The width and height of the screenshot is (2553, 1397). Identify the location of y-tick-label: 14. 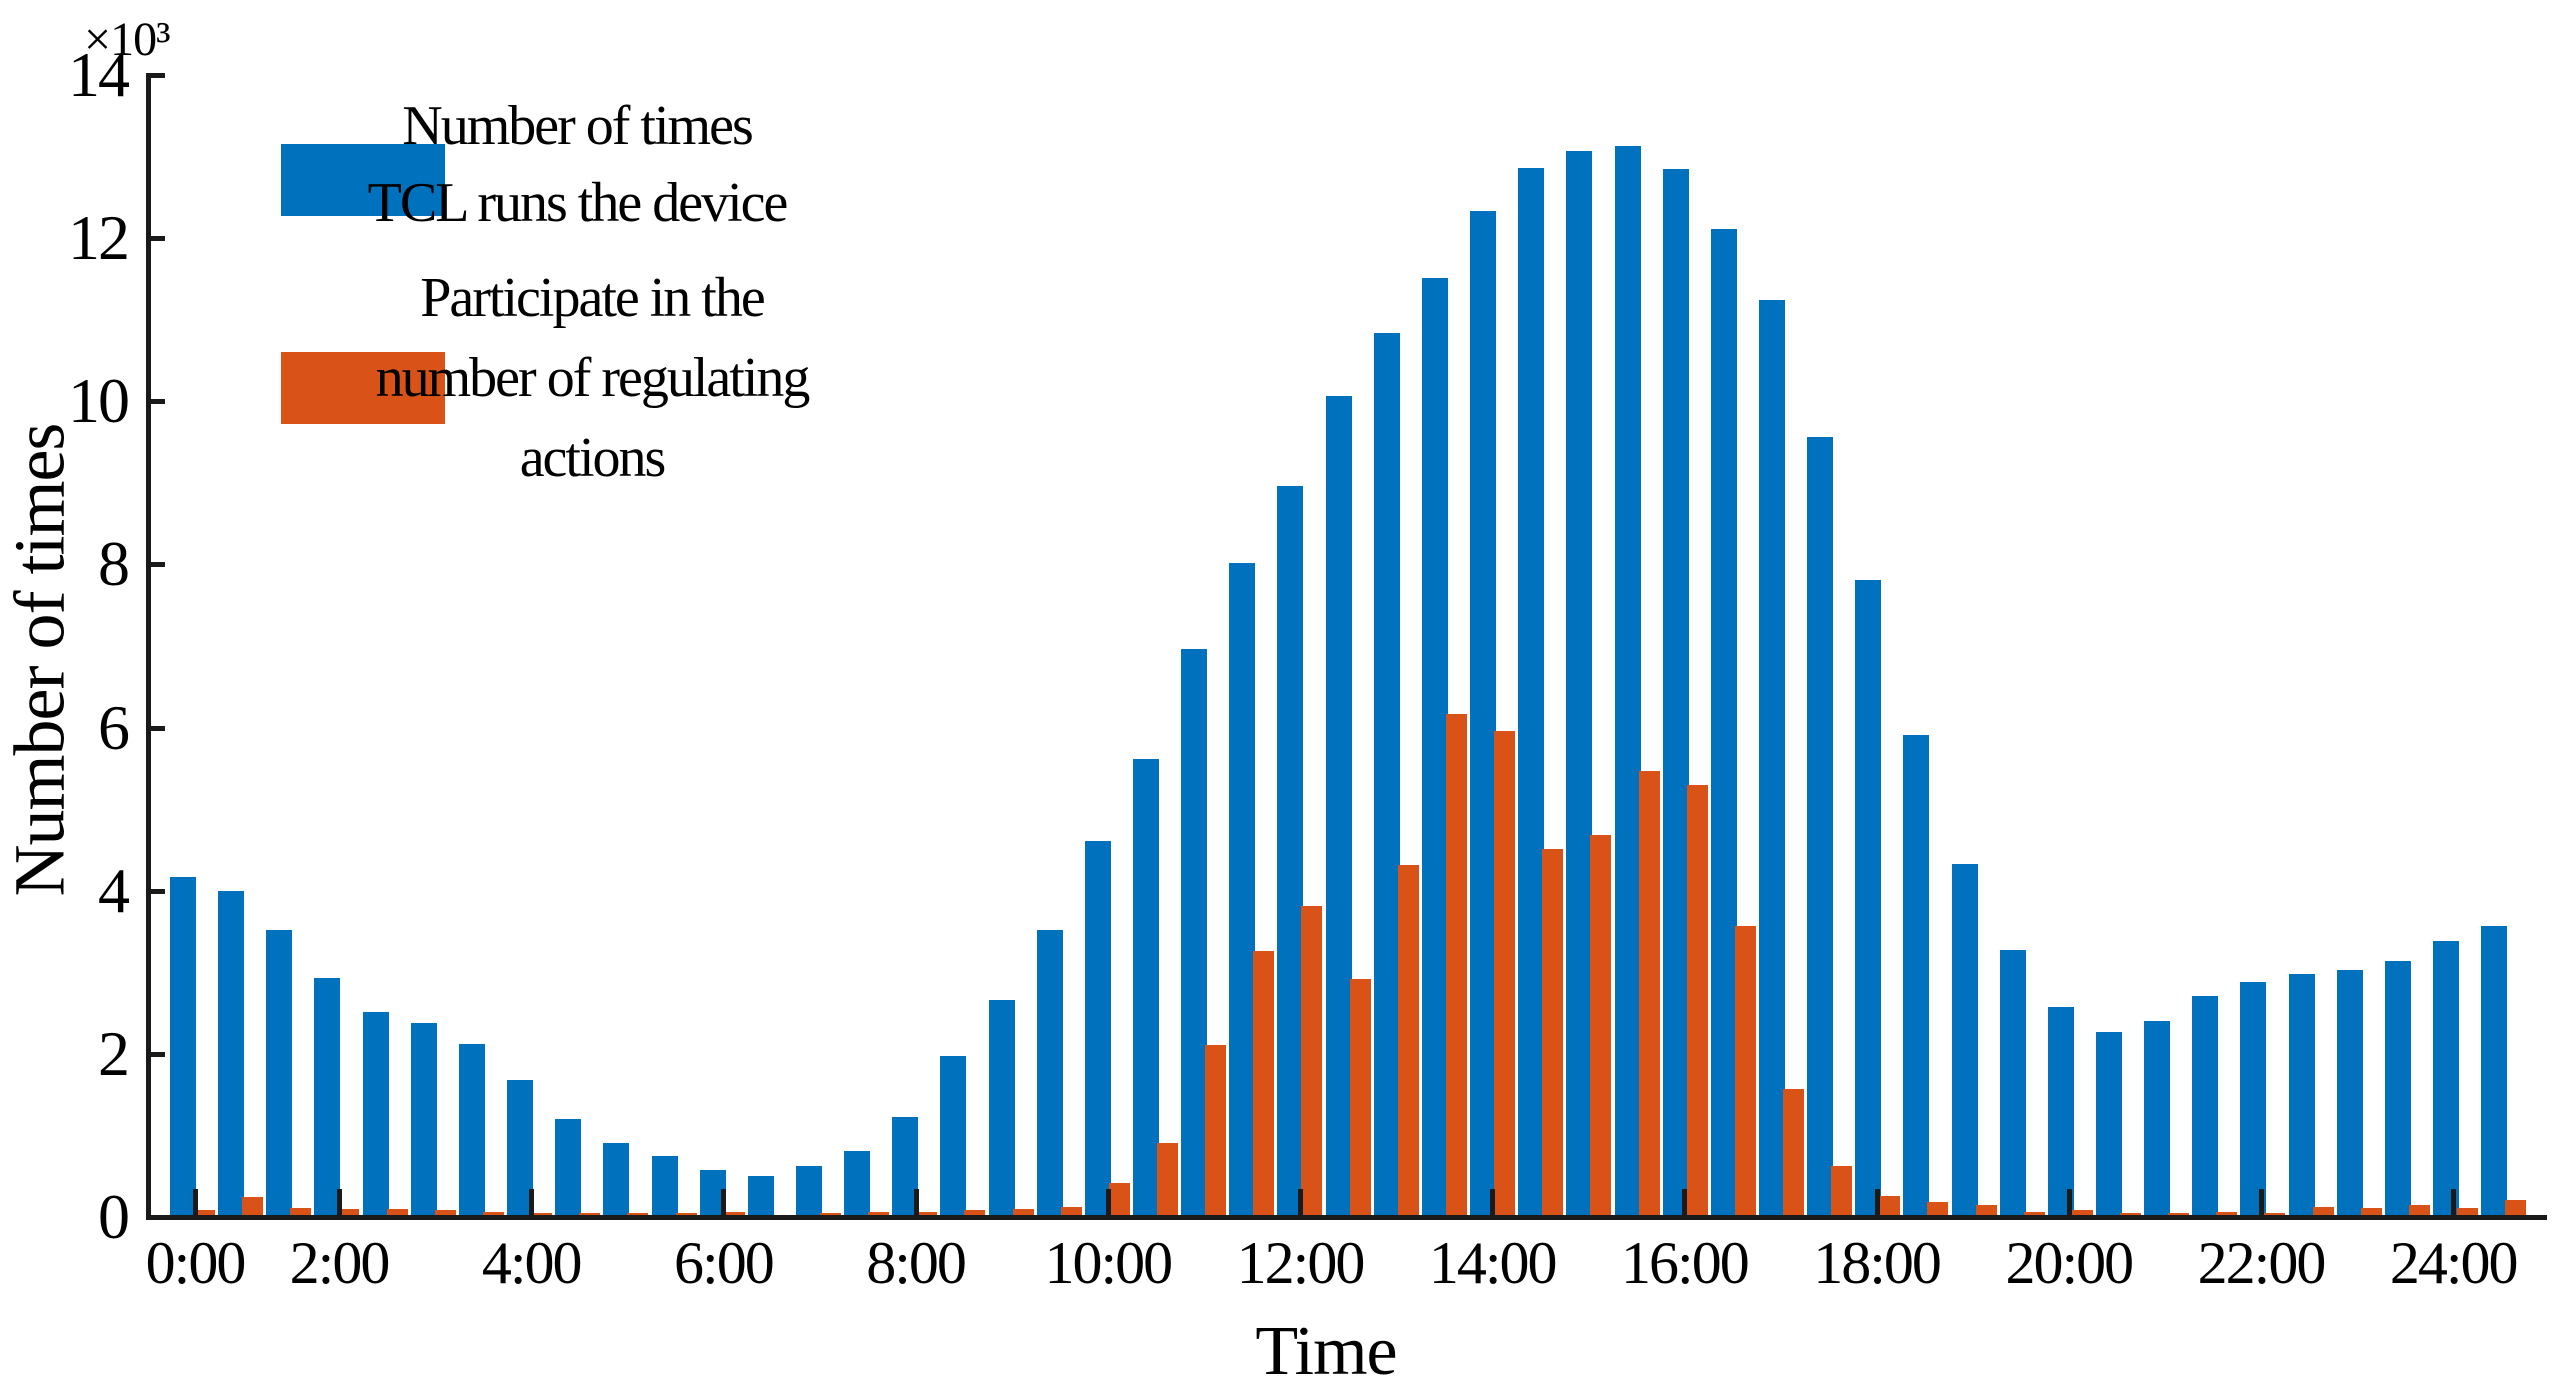
(99, 75).